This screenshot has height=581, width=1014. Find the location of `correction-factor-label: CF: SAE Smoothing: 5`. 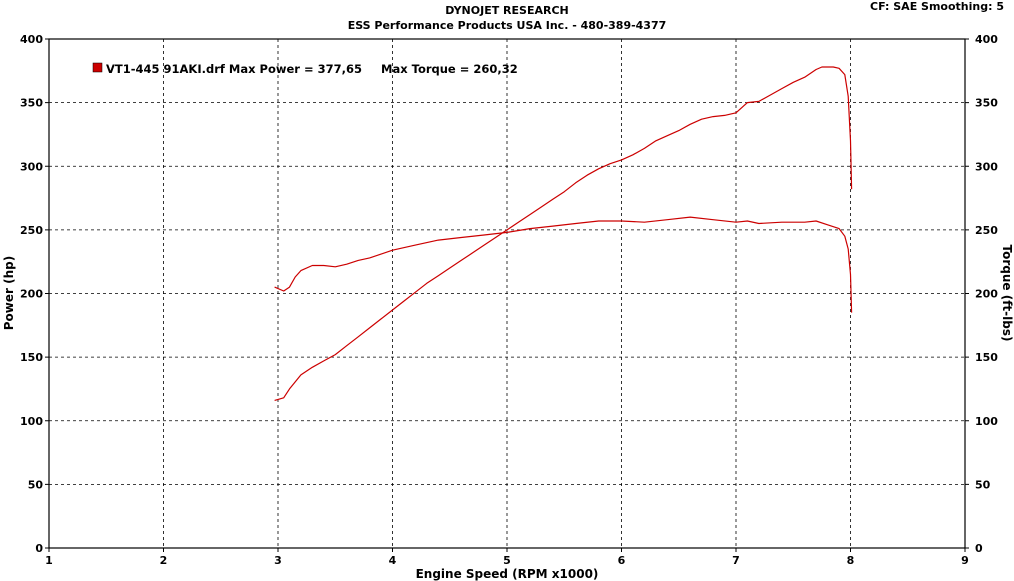

correction-factor-label: CF: SAE Smoothing: 5 is located at coordinates (937, 6).